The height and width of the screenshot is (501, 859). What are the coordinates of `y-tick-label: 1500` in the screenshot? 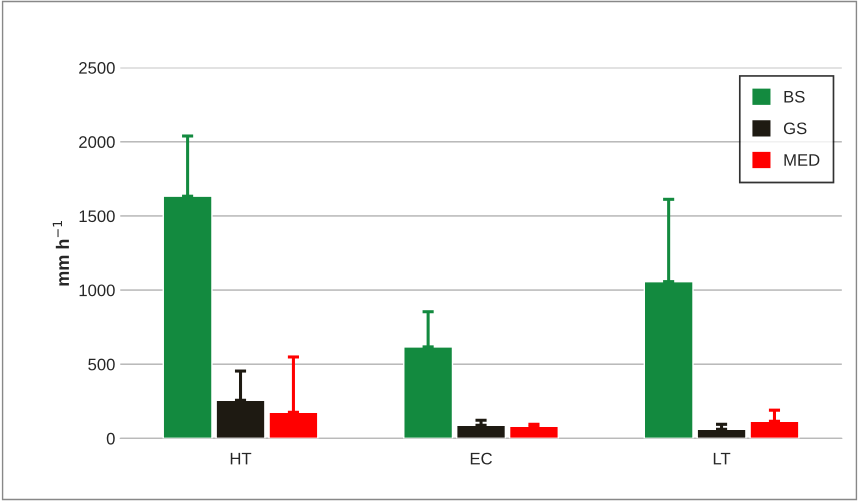 It's located at (97, 216).